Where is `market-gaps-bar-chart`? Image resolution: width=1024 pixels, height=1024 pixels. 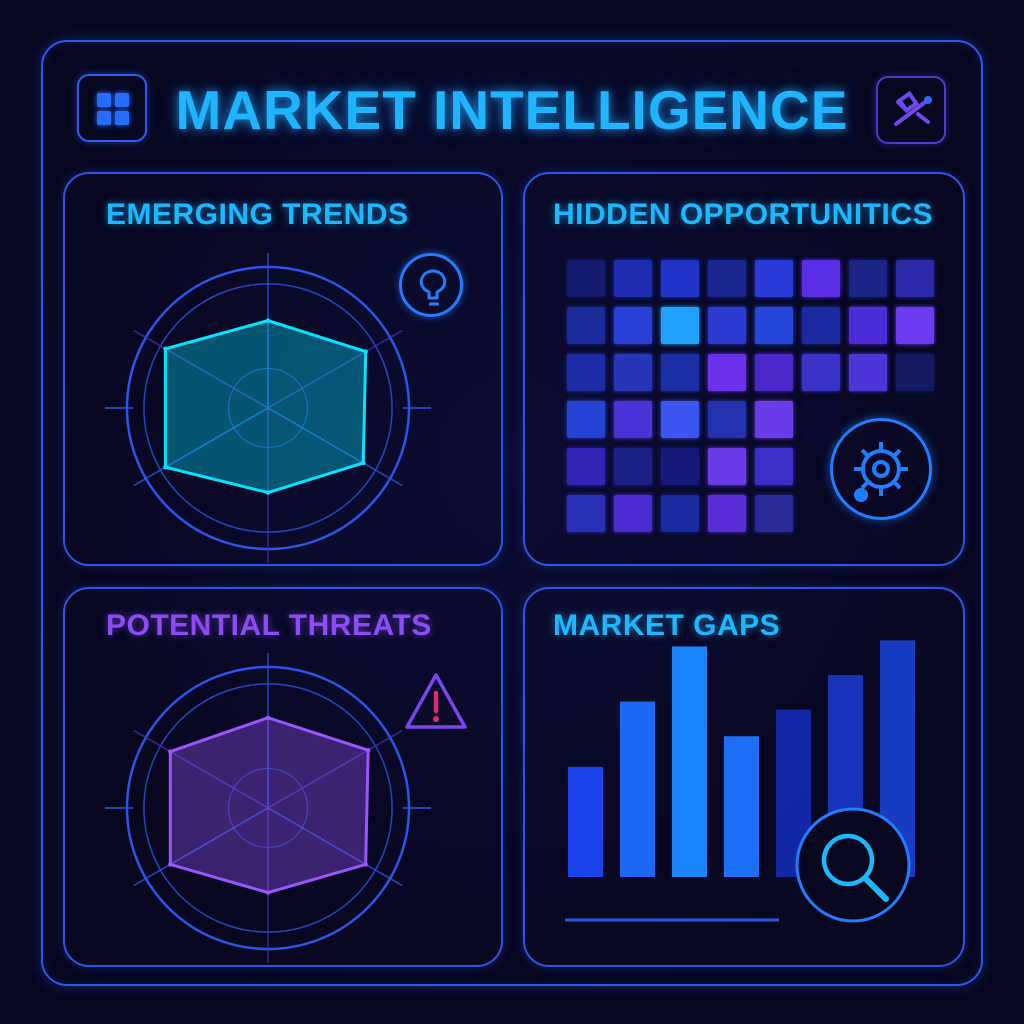
market-gaps-bar-chart is located at coordinates (740, 781).